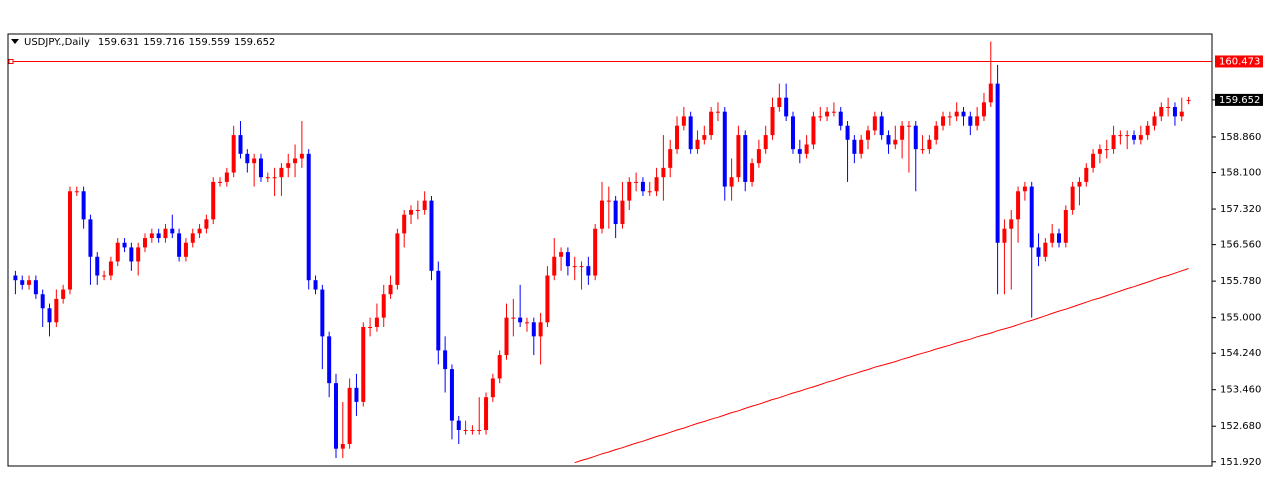 The height and width of the screenshot is (500, 1274). I want to click on header-open: 159.631, so click(118, 42).